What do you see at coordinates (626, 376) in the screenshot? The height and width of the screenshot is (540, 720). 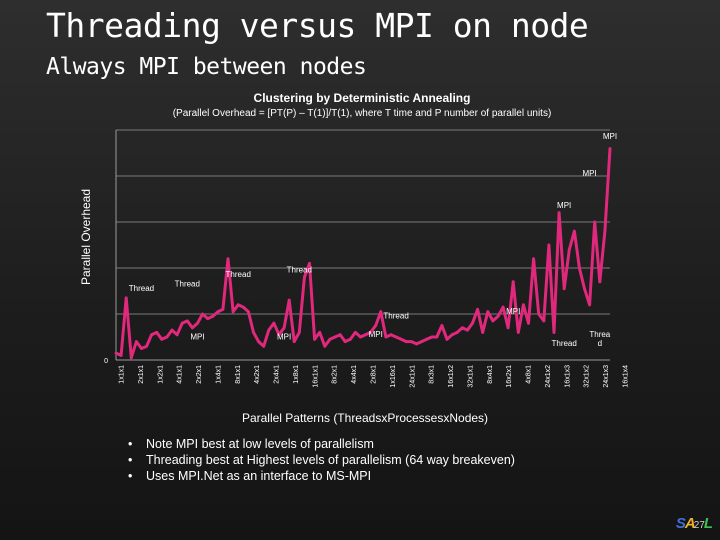 I see `x-tick-label: 16x1x4` at bounding box center [626, 376].